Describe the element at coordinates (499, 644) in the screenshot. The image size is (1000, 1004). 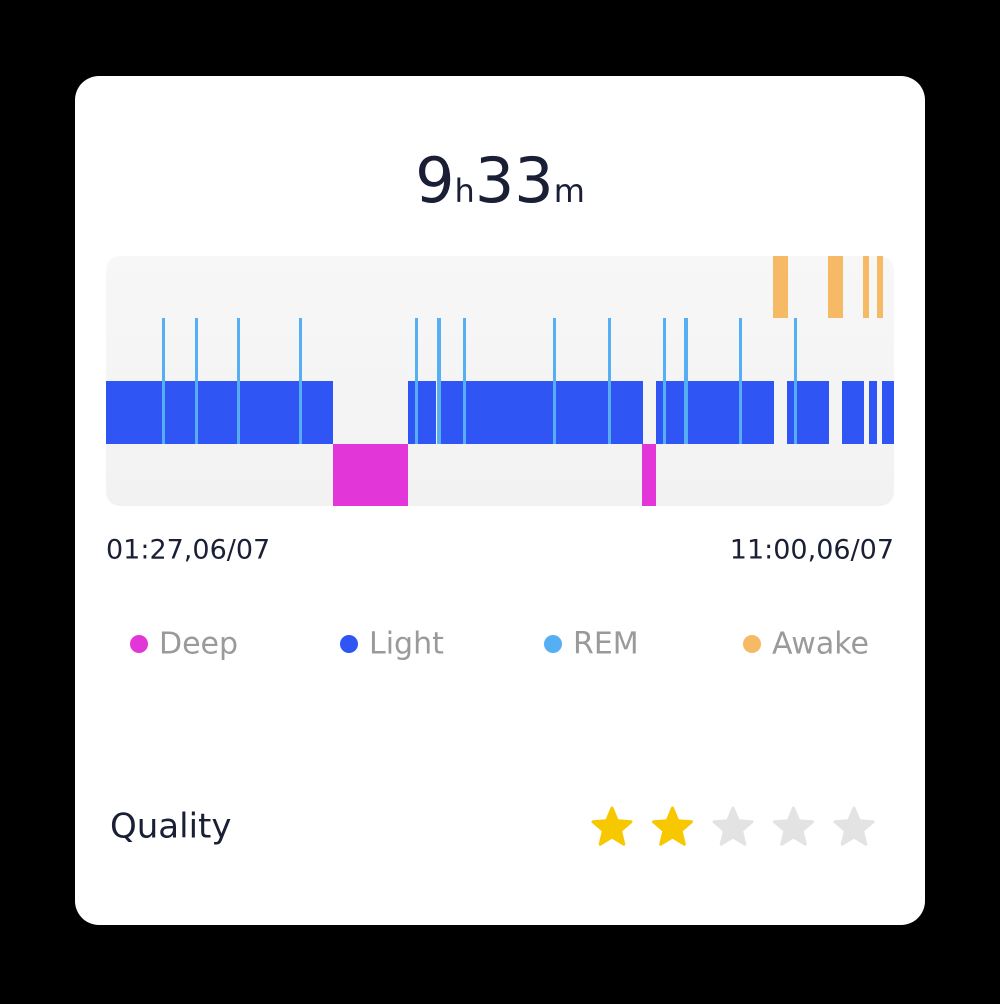
I see `legend: Deep Light REM Awake` at that location.